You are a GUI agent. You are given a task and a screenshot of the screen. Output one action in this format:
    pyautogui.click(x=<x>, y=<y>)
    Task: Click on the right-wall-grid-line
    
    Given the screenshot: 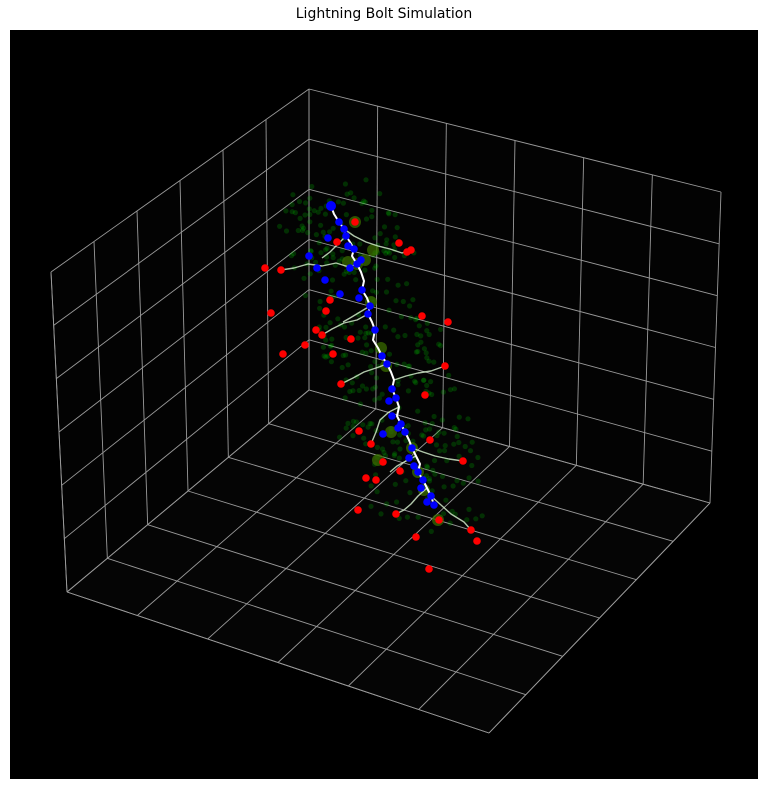 What is the action you would take?
    pyautogui.click(x=514, y=191)
    